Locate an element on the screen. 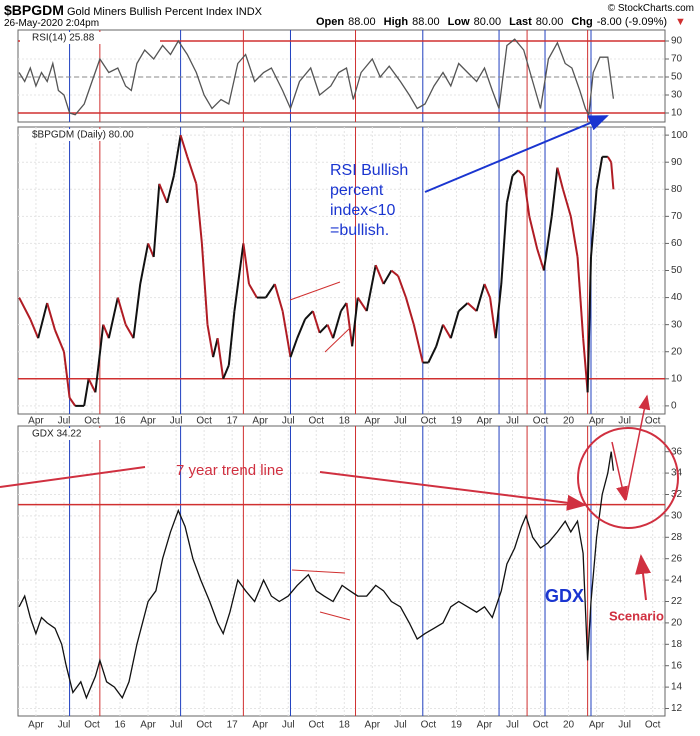 The height and width of the screenshot is (736, 700). y-tick-label: 36 is located at coordinates (677, 451).